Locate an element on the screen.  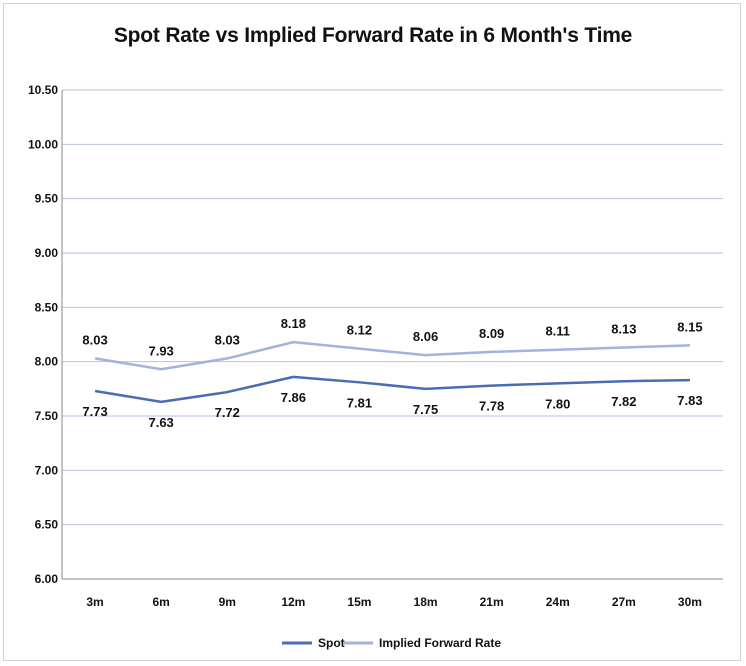
data-label: 7.86 is located at coordinates (293, 397).